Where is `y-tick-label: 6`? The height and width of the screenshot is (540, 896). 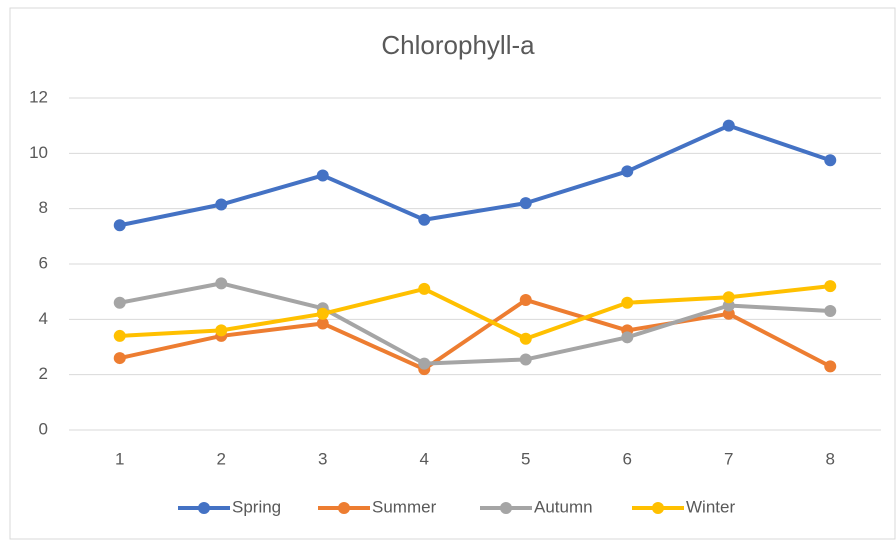
y-tick-label: 6 is located at coordinates (43, 262).